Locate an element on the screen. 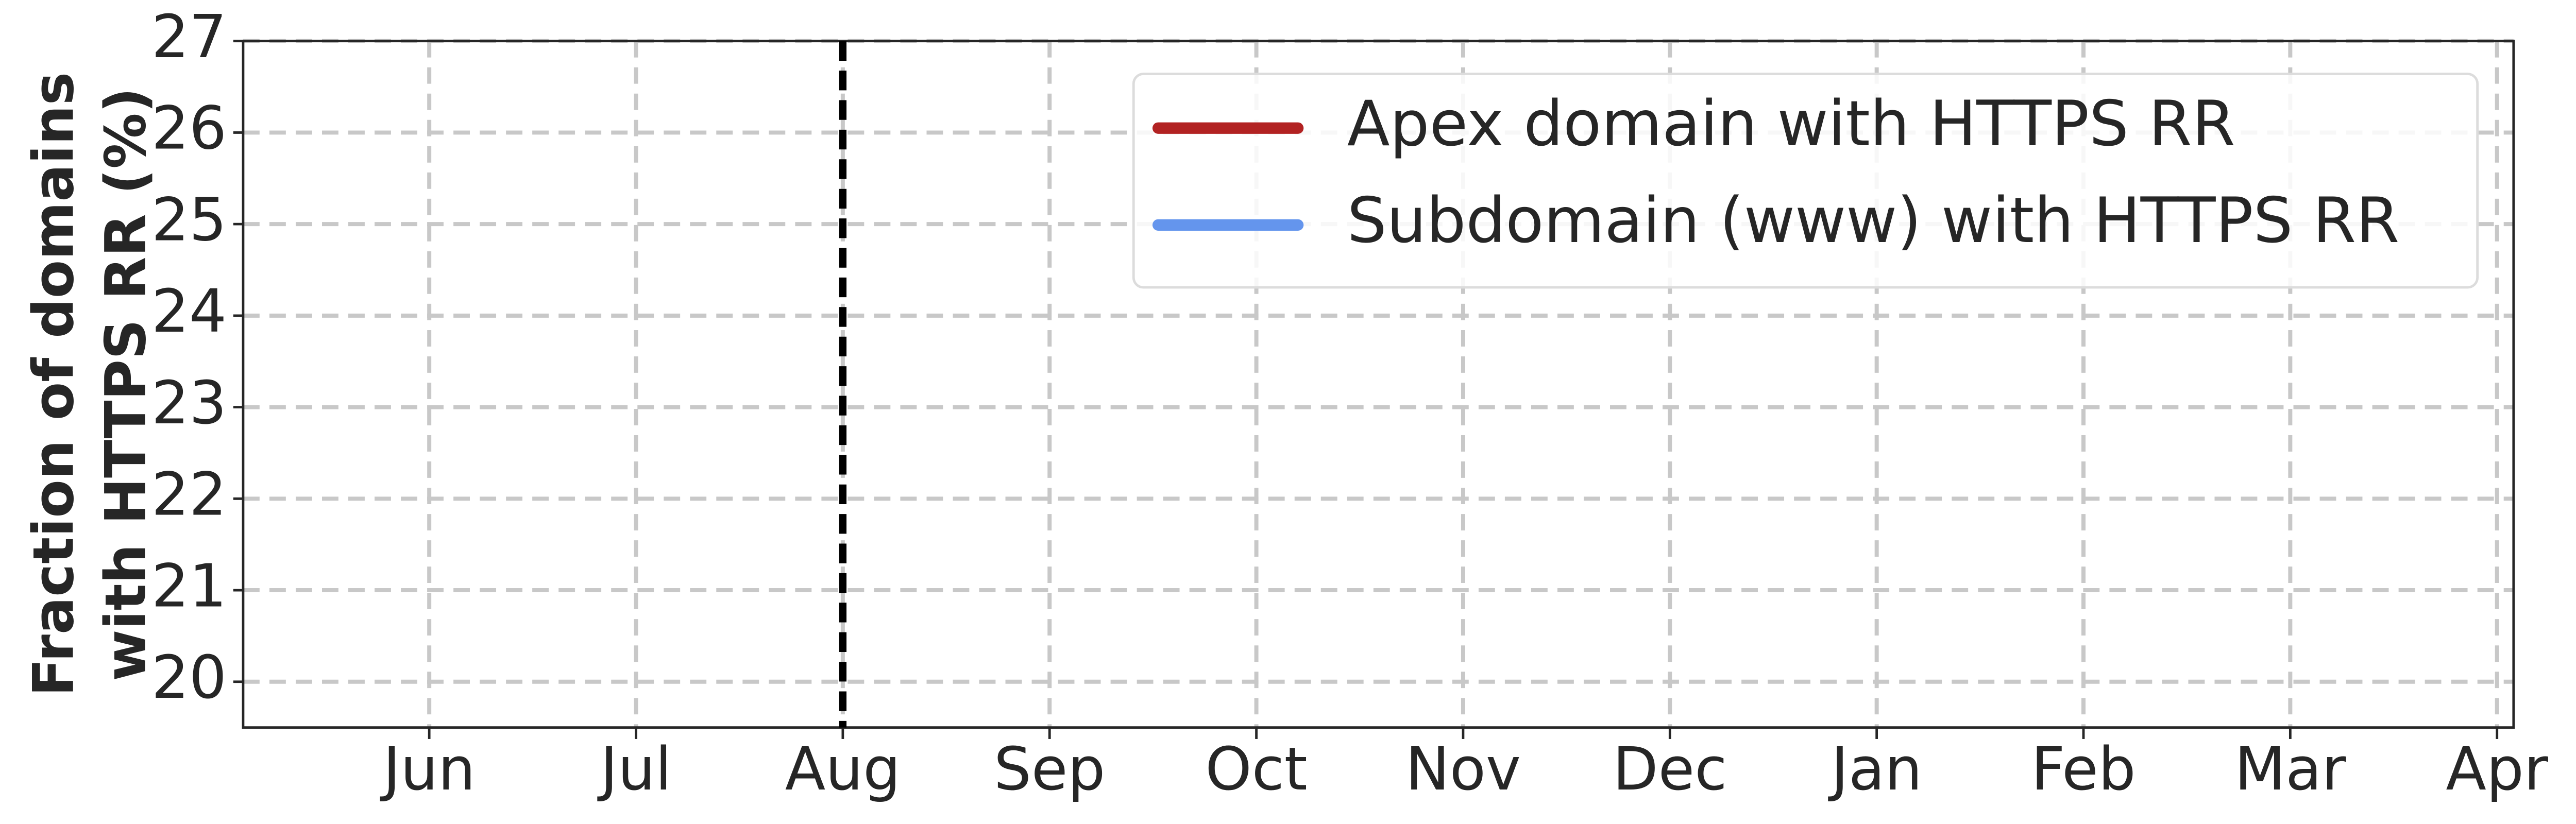  y-tick-label: 23 is located at coordinates (189, 404).